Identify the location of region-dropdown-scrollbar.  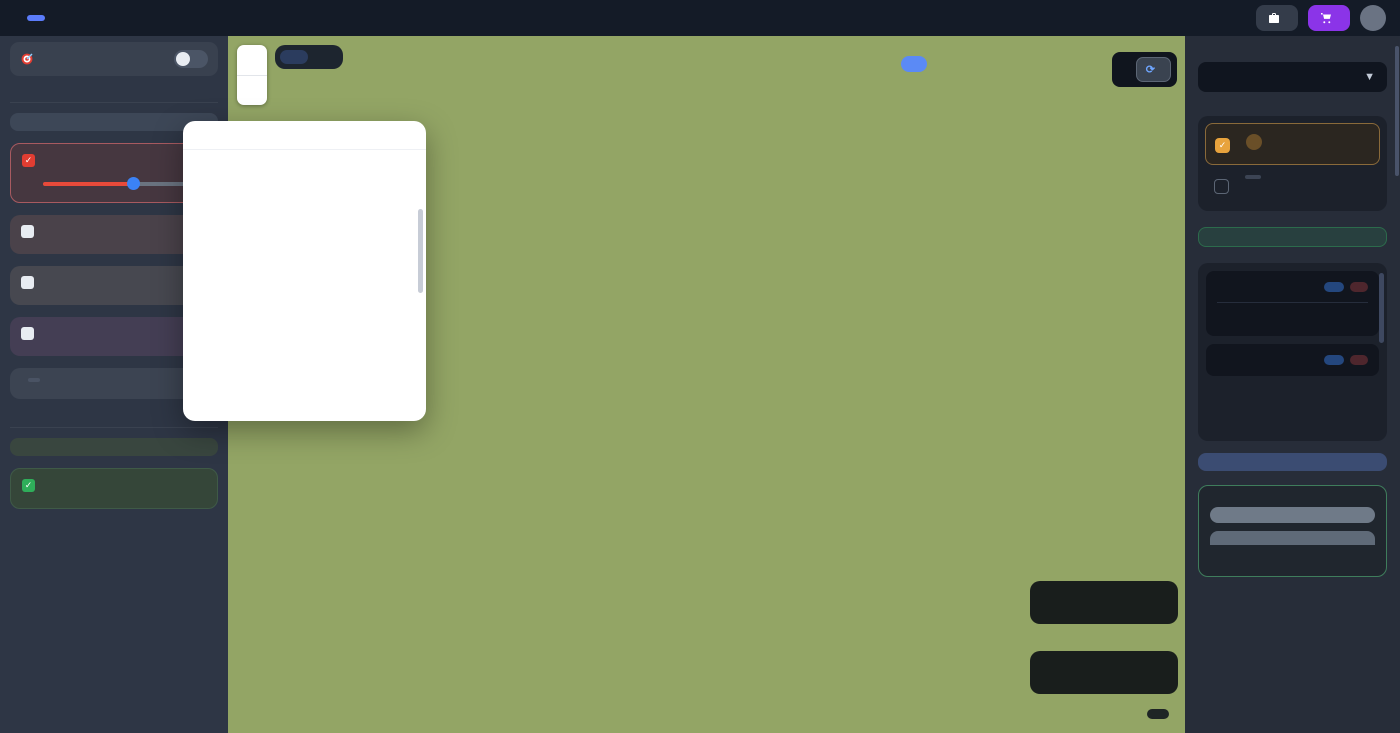
(420, 251).